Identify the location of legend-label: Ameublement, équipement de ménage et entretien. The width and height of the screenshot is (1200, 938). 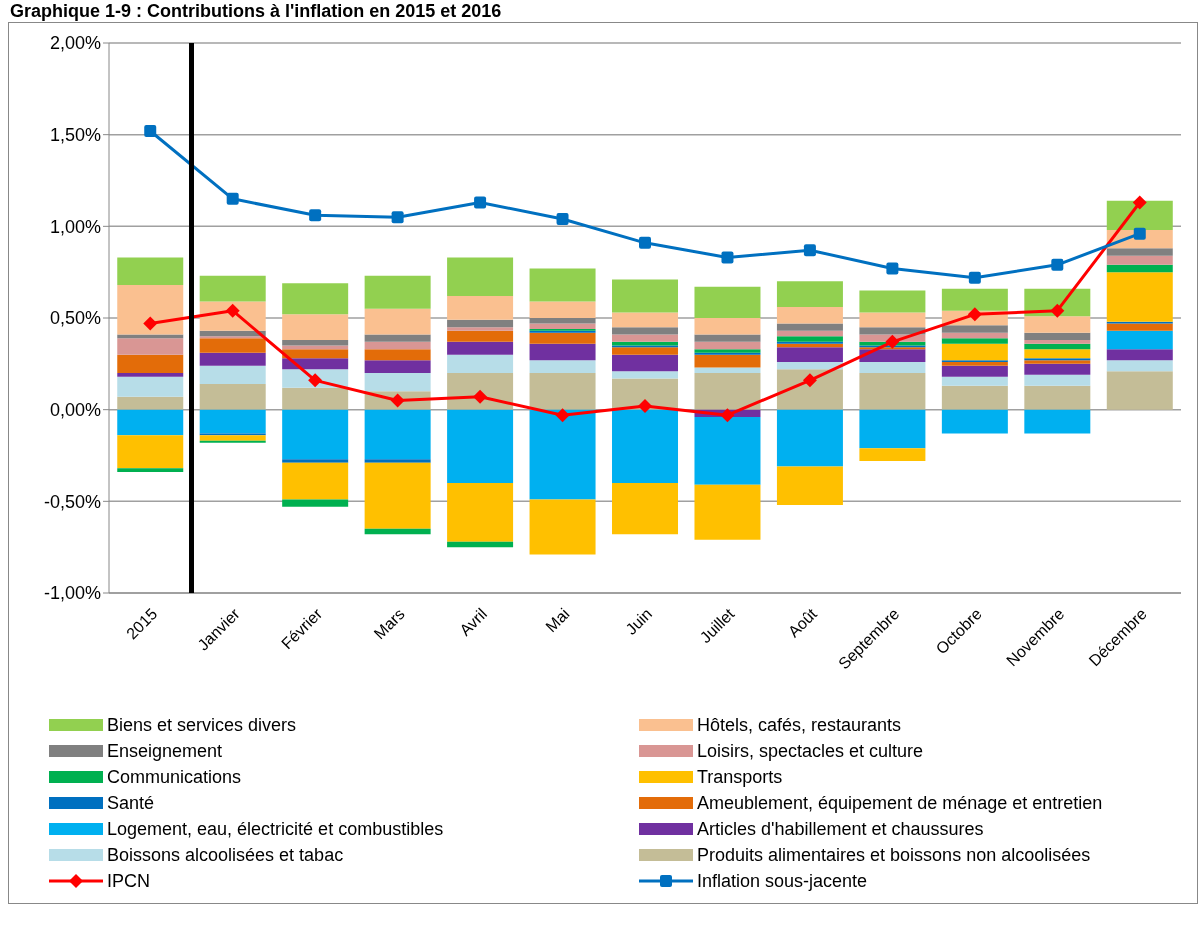
(900, 803).